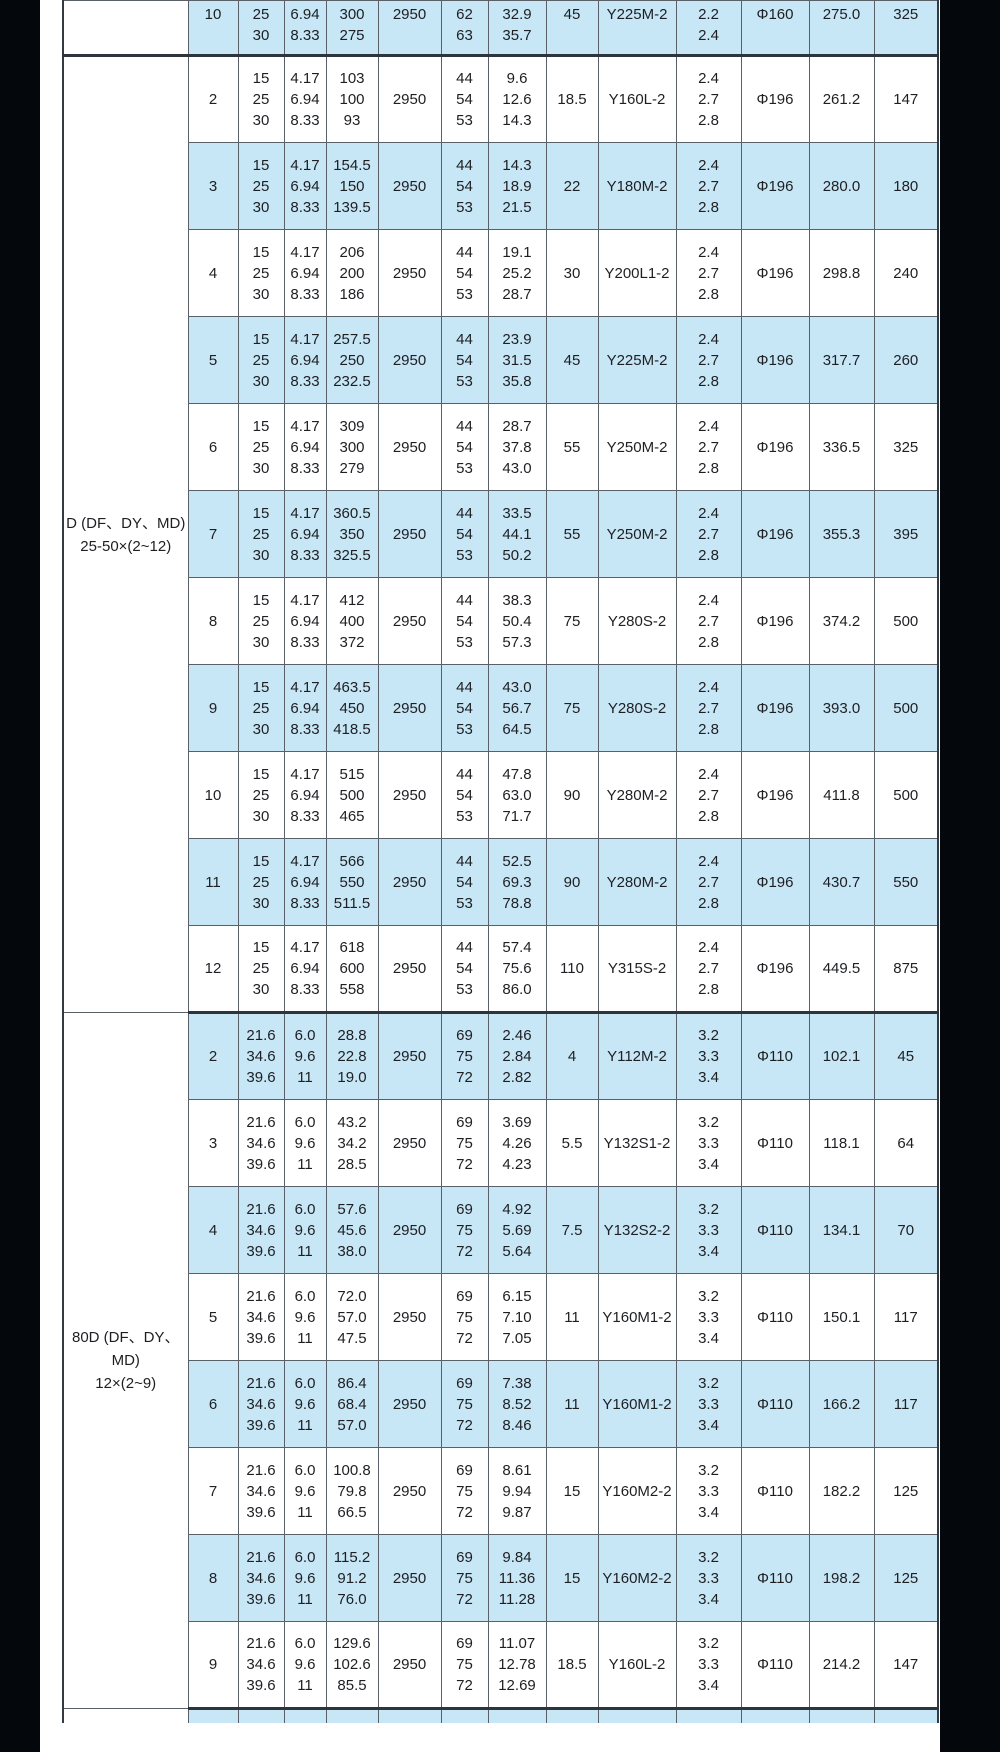  I want to click on shaft-power-cell: 28.7 37.8 43.0, so click(517, 447).